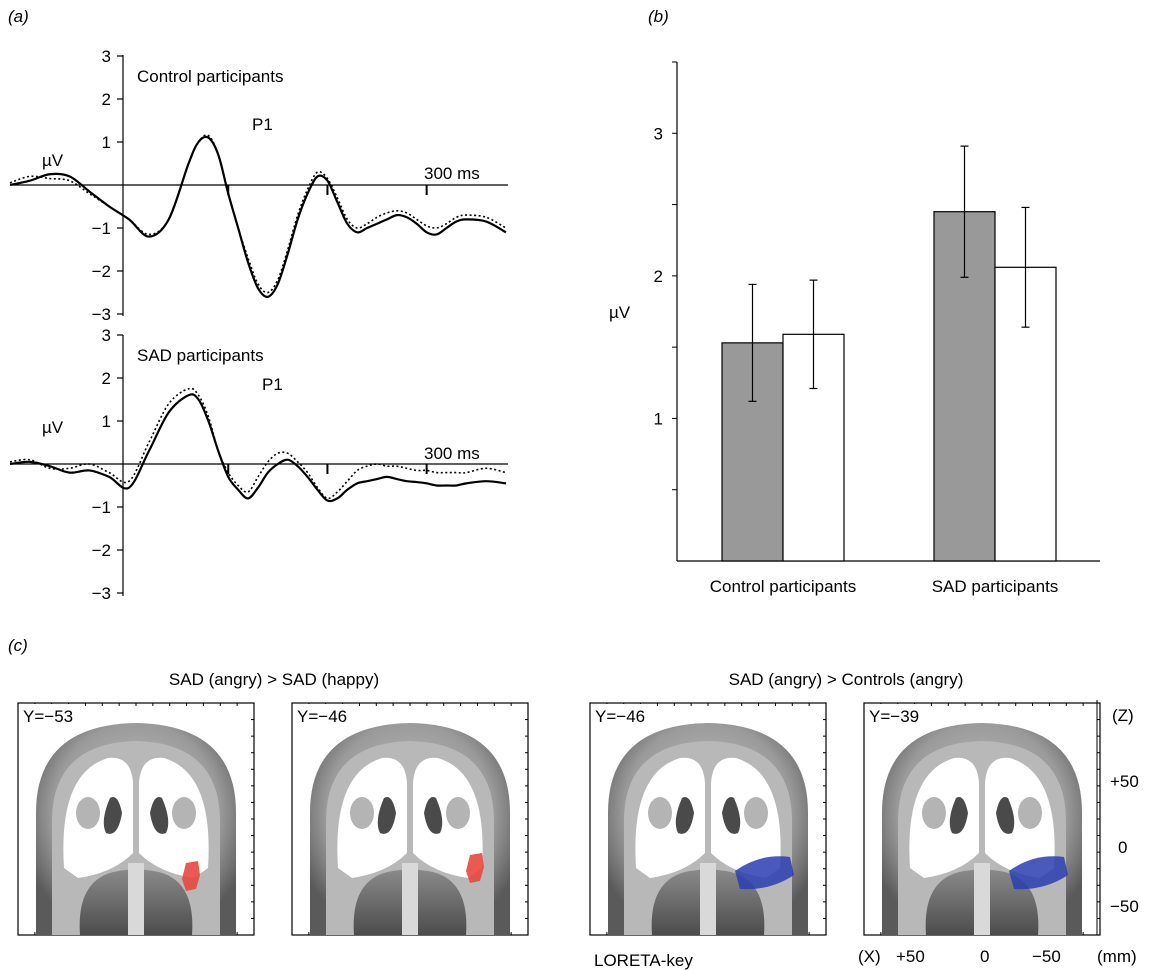 The height and width of the screenshot is (970, 1150). I want to click on x-unit-label: (mm), so click(1117, 956).